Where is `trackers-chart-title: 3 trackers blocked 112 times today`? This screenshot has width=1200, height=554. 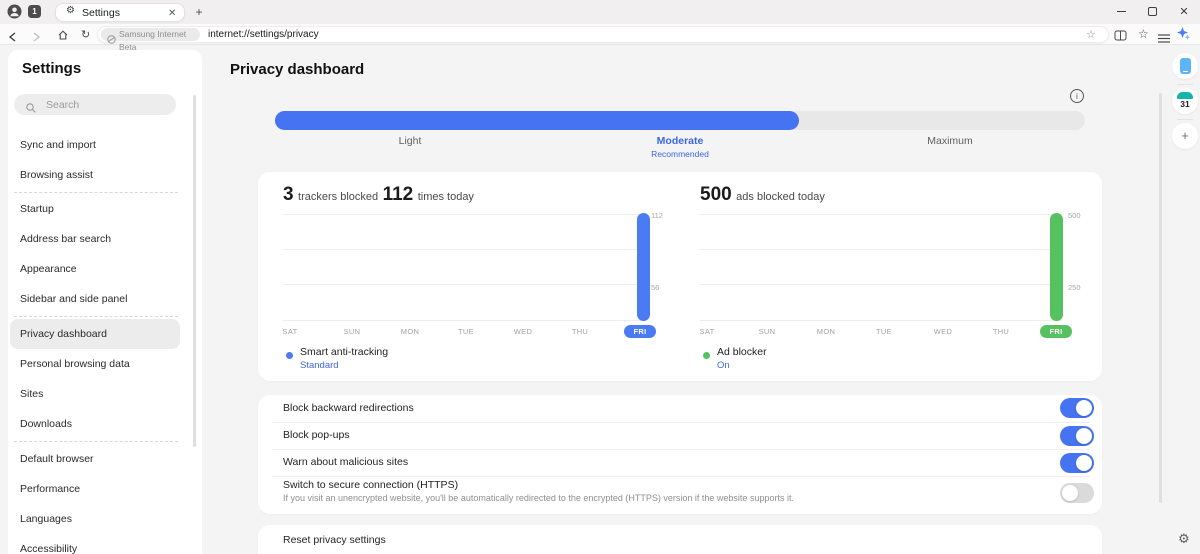 trackers-chart-title: 3 trackers blocked 112 times today is located at coordinates (378, 195).